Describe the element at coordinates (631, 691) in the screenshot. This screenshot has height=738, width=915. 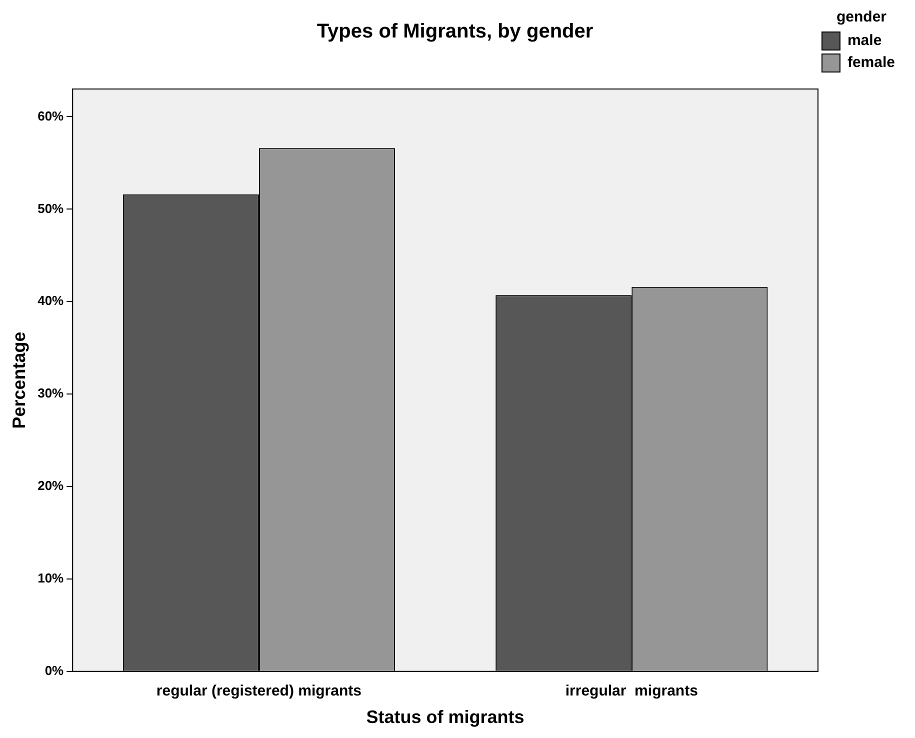
I see `x-tick-label: irregular migrants` at that location.